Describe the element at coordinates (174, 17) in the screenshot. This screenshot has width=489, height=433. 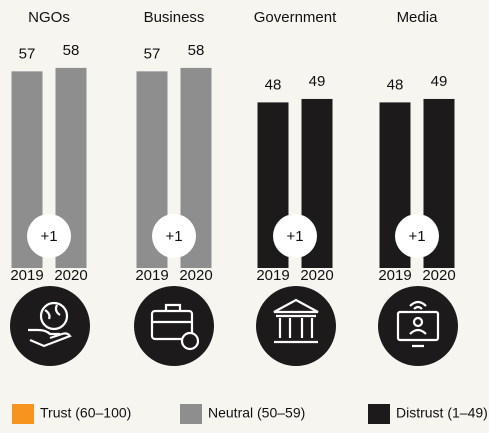
I see `category-label: Business` at that location.